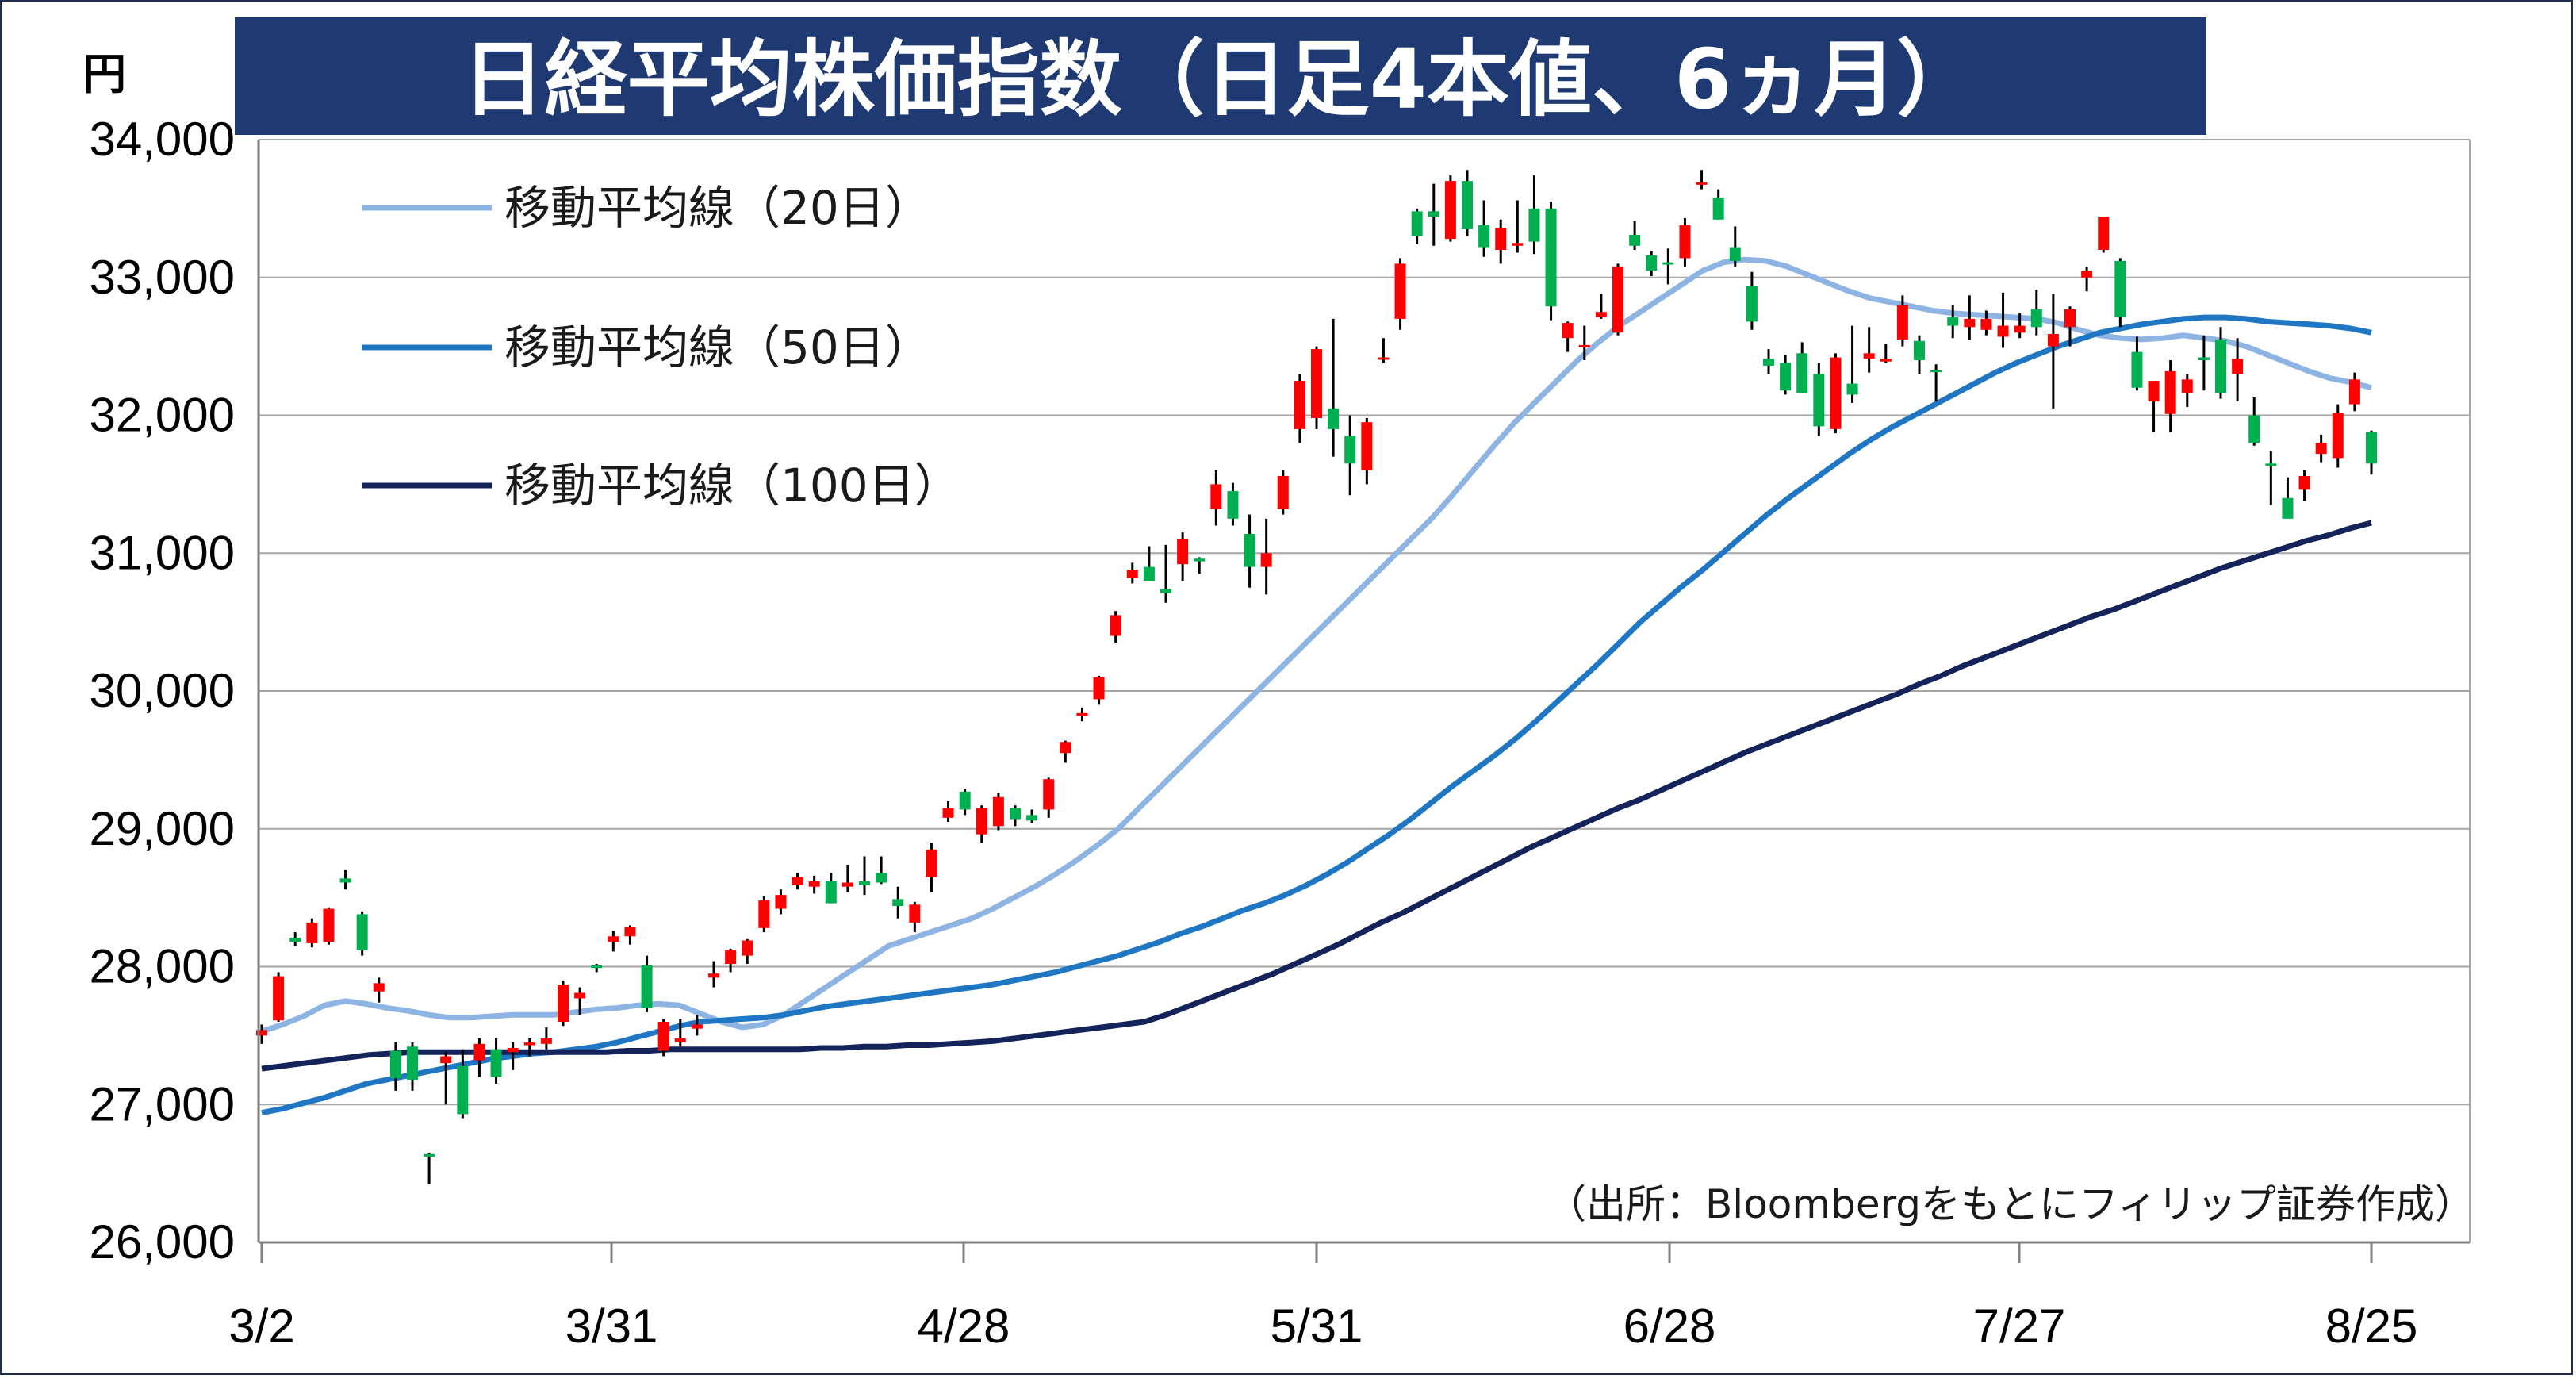 The width and height of the screenshot is (2576, 1378). What do you see at coordinates (1670, 1326) in the screenshot?
I see `x-tick-label: 6/28` at bounding box center [1670, 1326].